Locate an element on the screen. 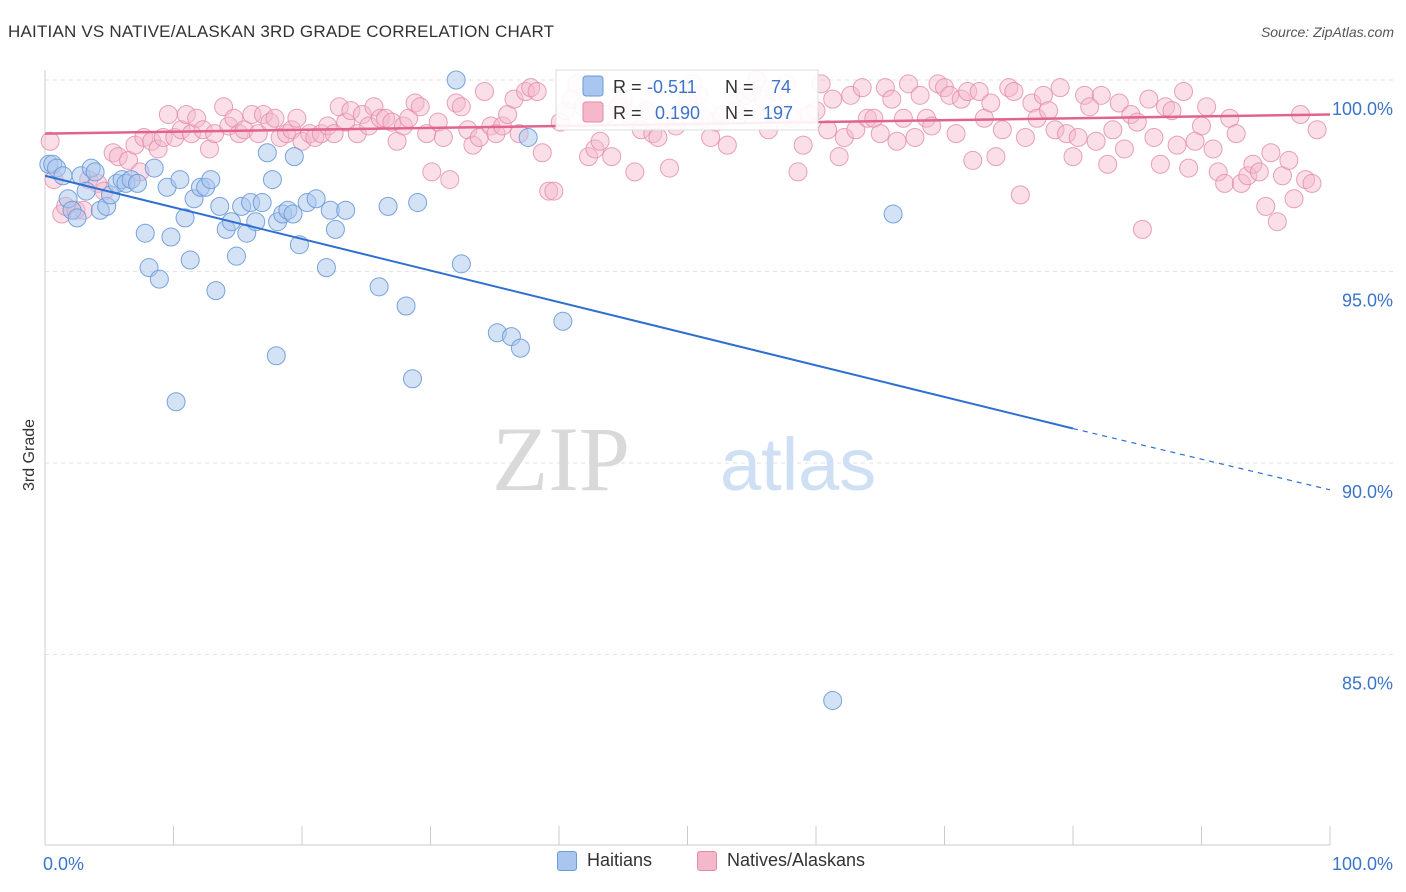  legend-label-haitians: Haitians is located at coordinates (620, 860).